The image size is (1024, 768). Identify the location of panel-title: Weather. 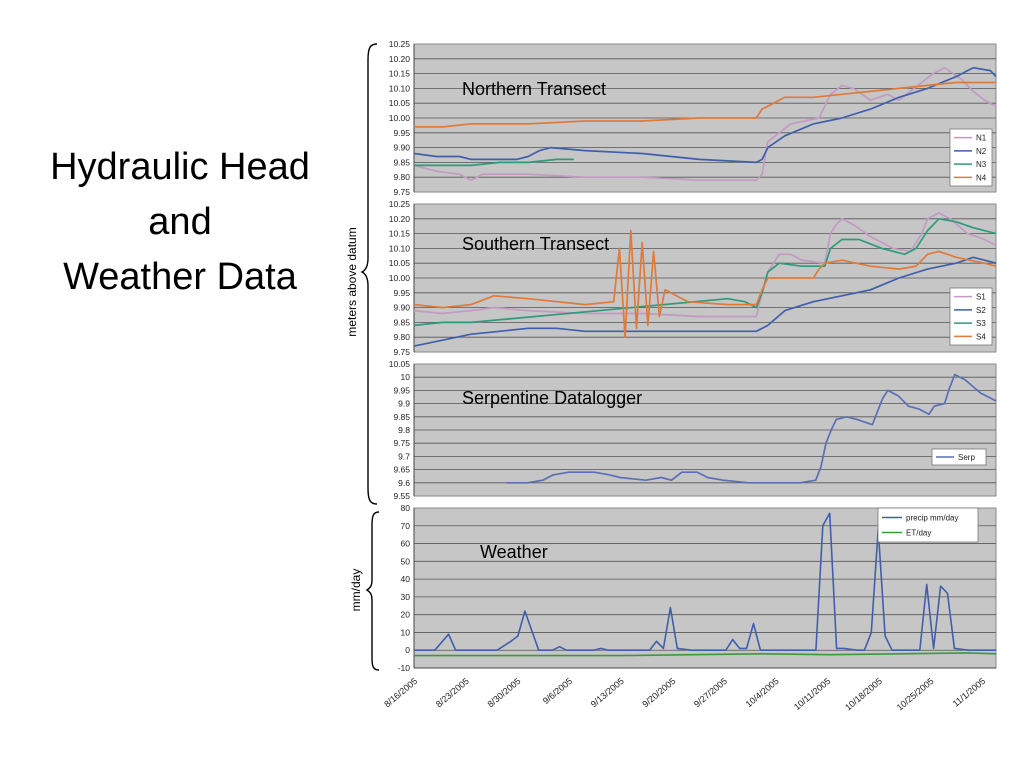
(514, 552).